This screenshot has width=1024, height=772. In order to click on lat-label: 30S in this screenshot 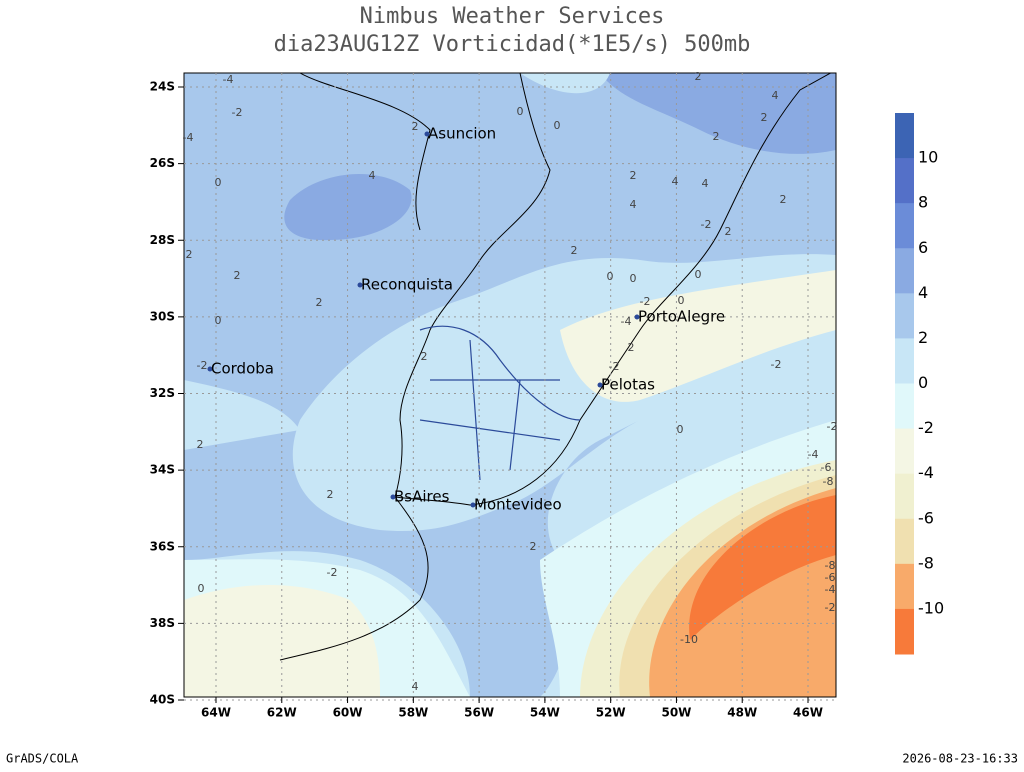, I will do `click(162, 316)`.